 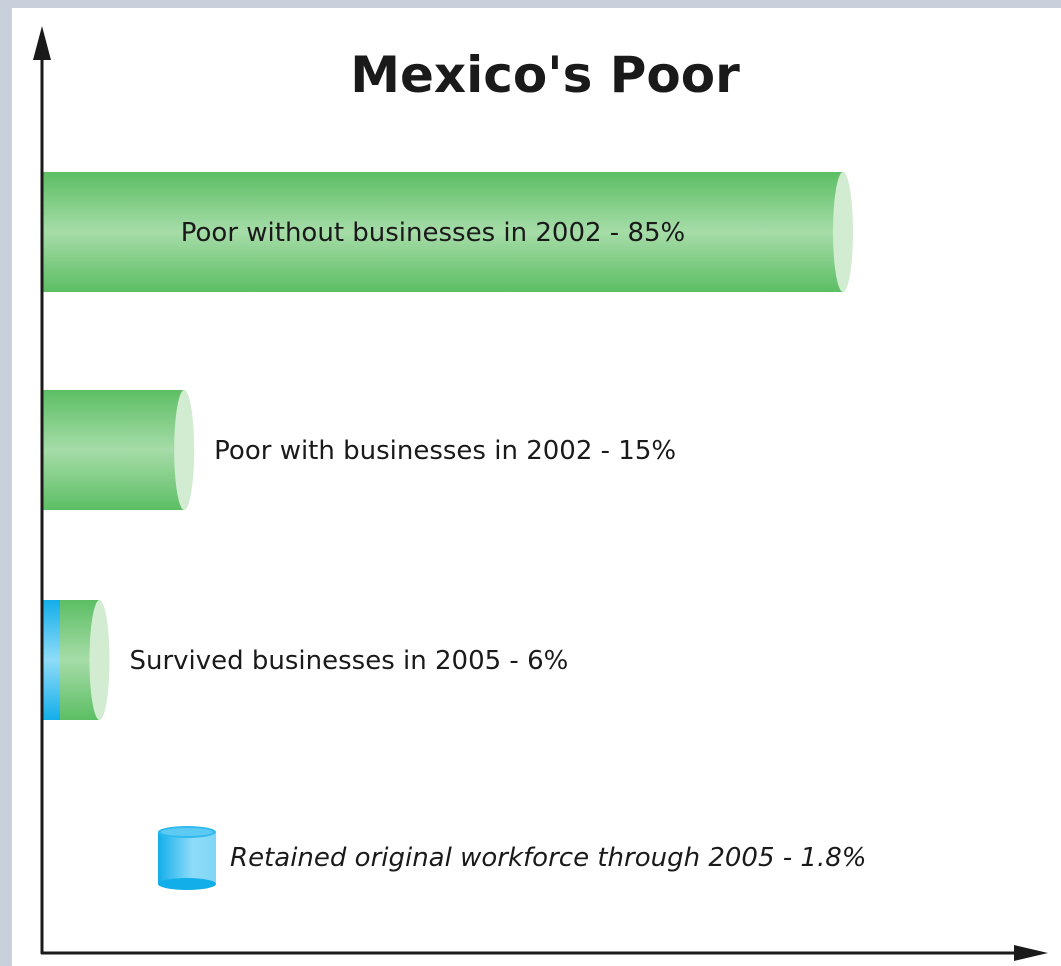 I want to click on y-axis-arrow, so click(x=42, y=43).